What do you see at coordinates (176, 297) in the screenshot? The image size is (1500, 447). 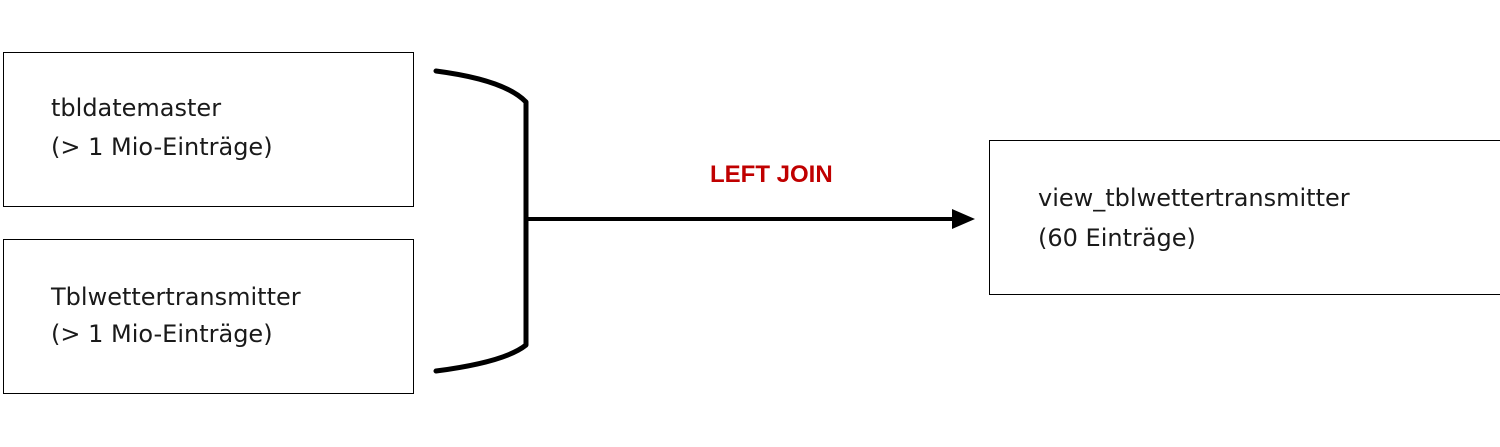 I see `source-table-name: Tblwettertransmitter` at bounding box center [176, 297].